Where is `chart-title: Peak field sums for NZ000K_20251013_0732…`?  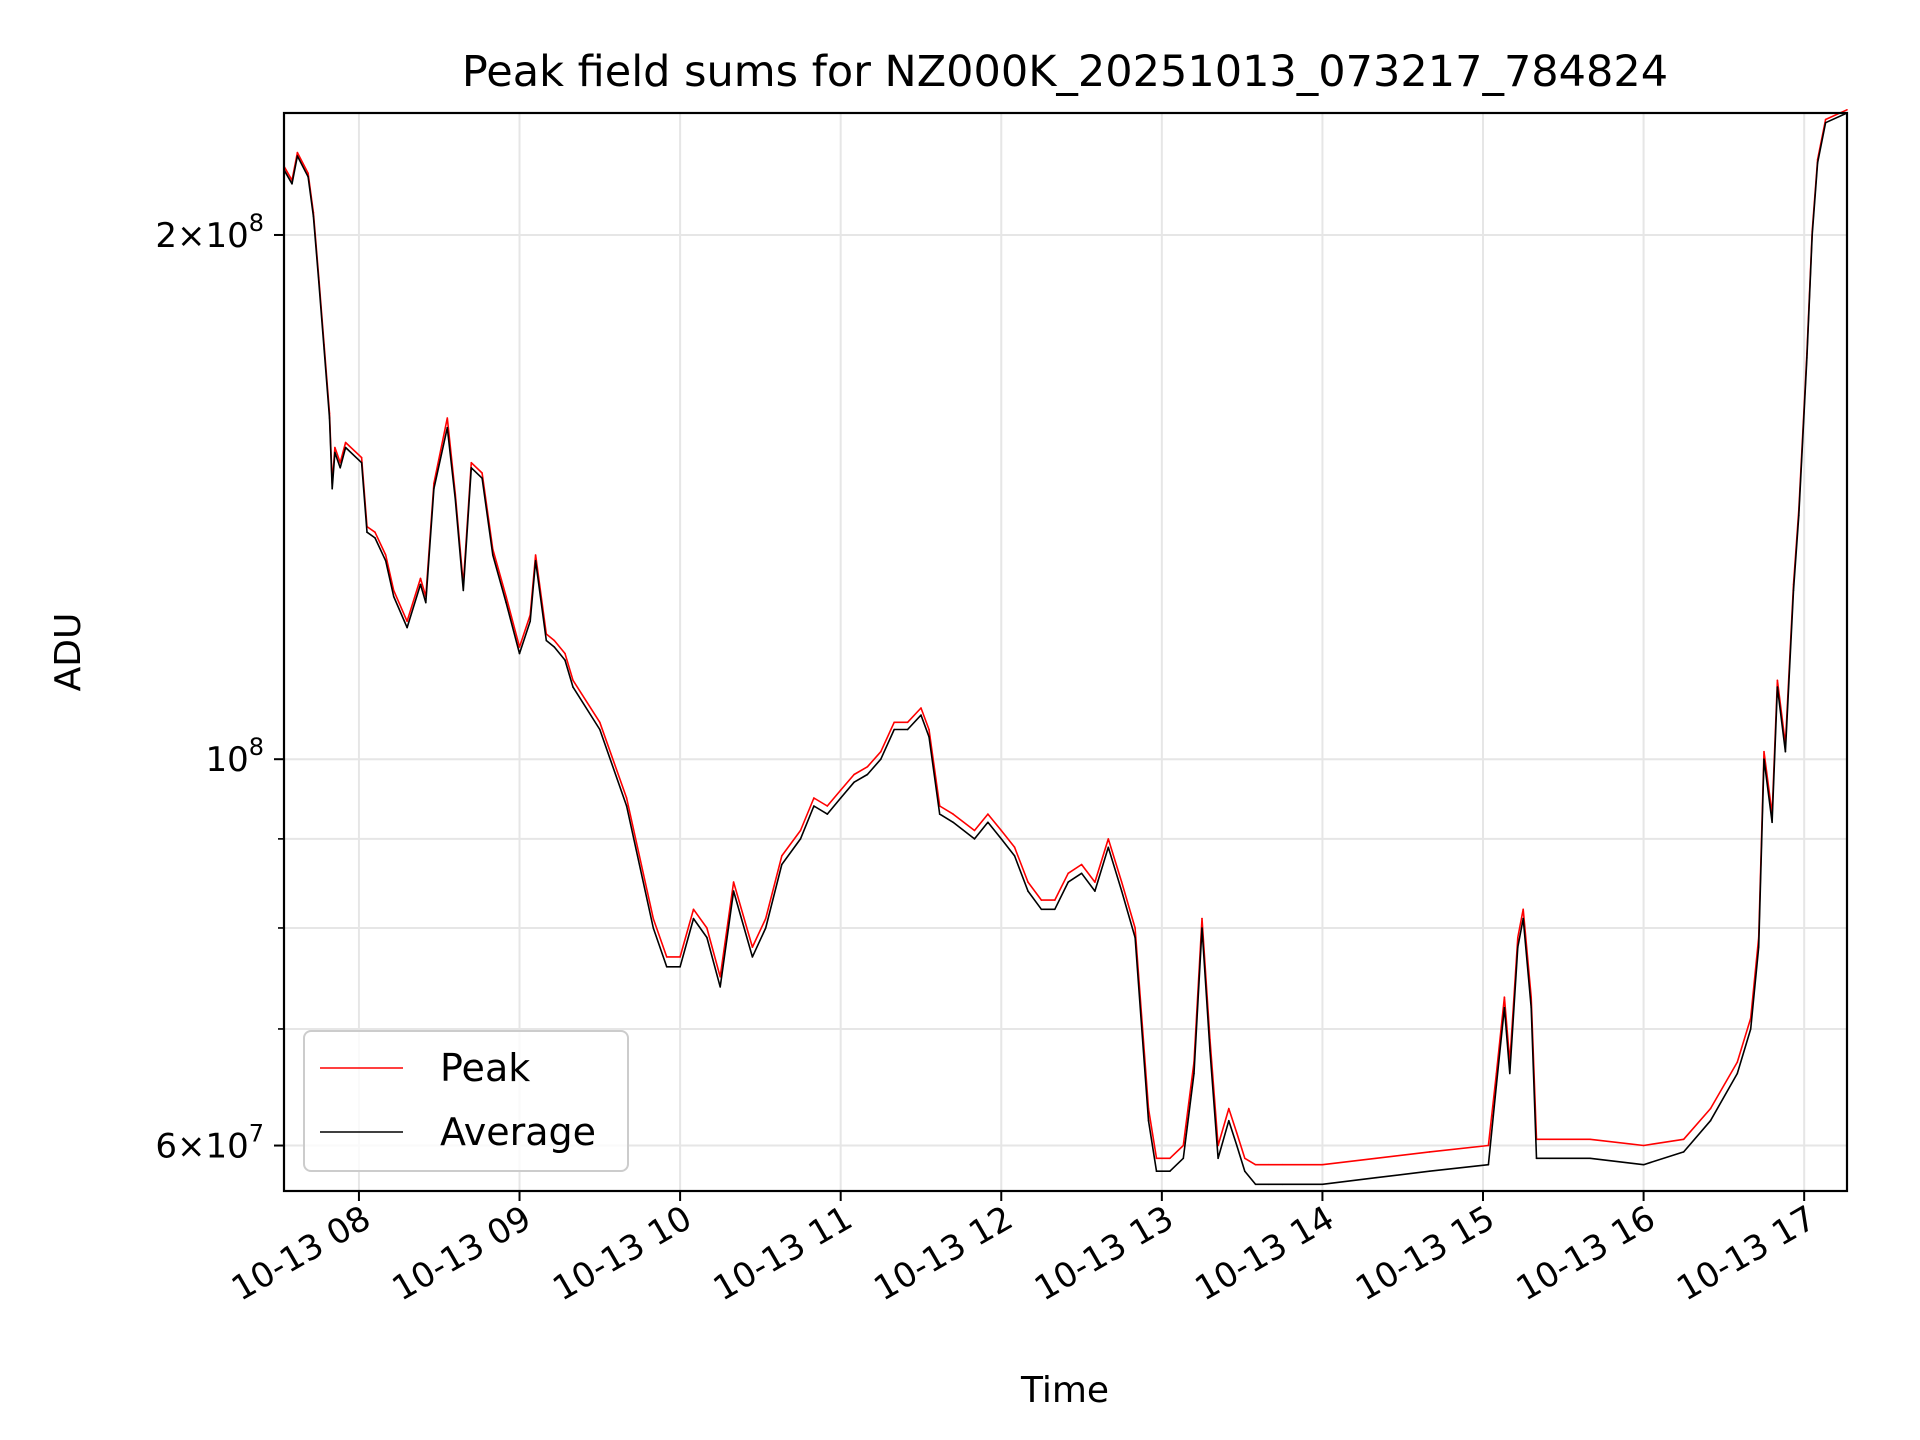 chart-title: Peak field sums for NZ000K_20251013_0732… is located at coordinates (1065, 72).